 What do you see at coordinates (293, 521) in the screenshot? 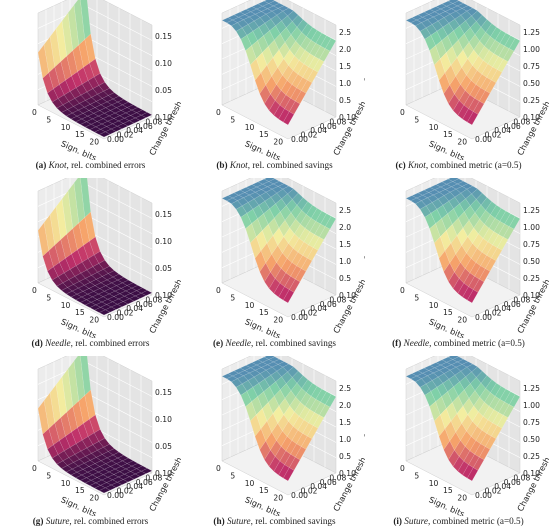
I see `caption-text: , rel. combined savings` at bounding box center [293, 521].